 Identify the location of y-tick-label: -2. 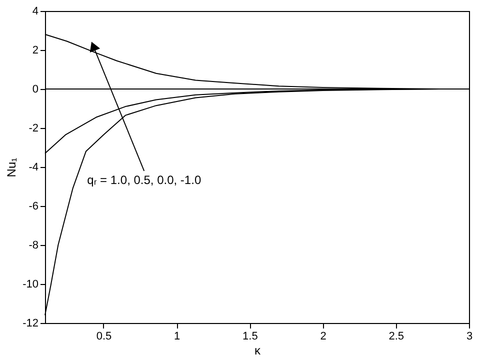
(33, 128).